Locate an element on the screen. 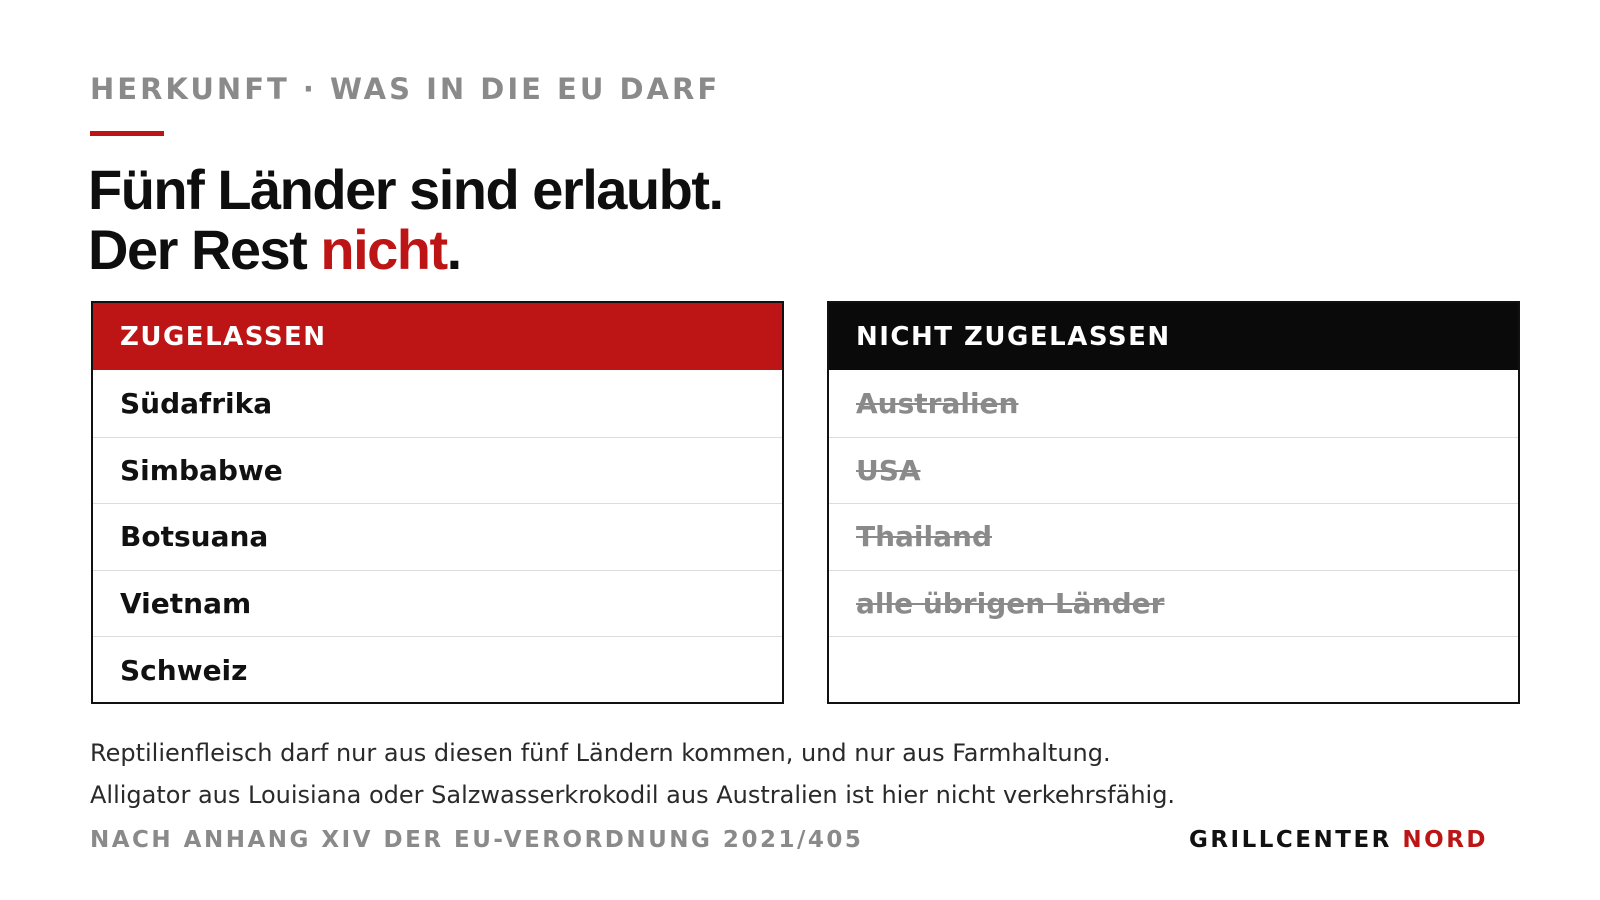  brand-name-part-2: NORD is located at coordinates (1445, 840).